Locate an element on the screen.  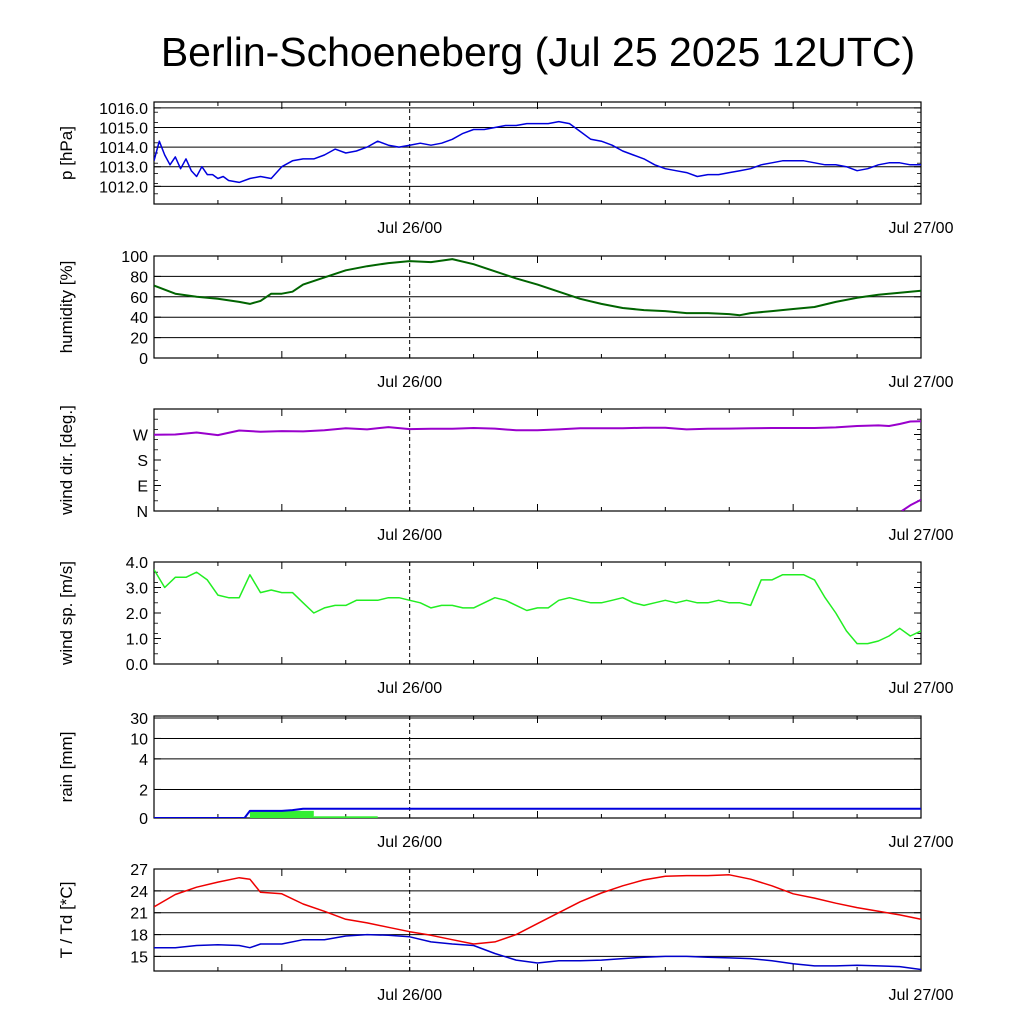
panel-frame-pressure is located at coordinates (537, 153).